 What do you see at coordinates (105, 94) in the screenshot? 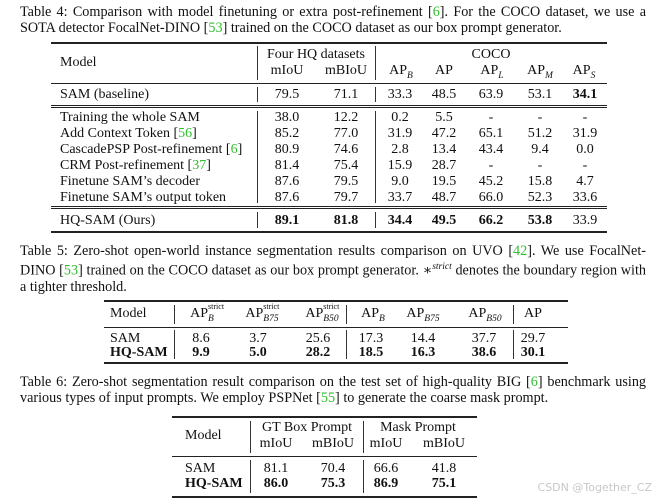
I see `row-label: SAM (baseline)` at bounding box center [105, 94].